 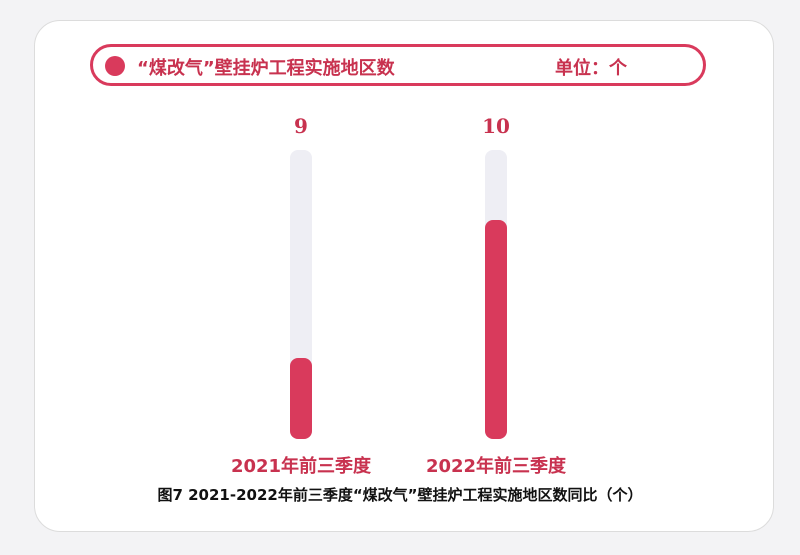 What do you see at coordinates (591, 68) in the screenshot?
I see `unit-label: 单位：个` at bounding box center [591, 68].